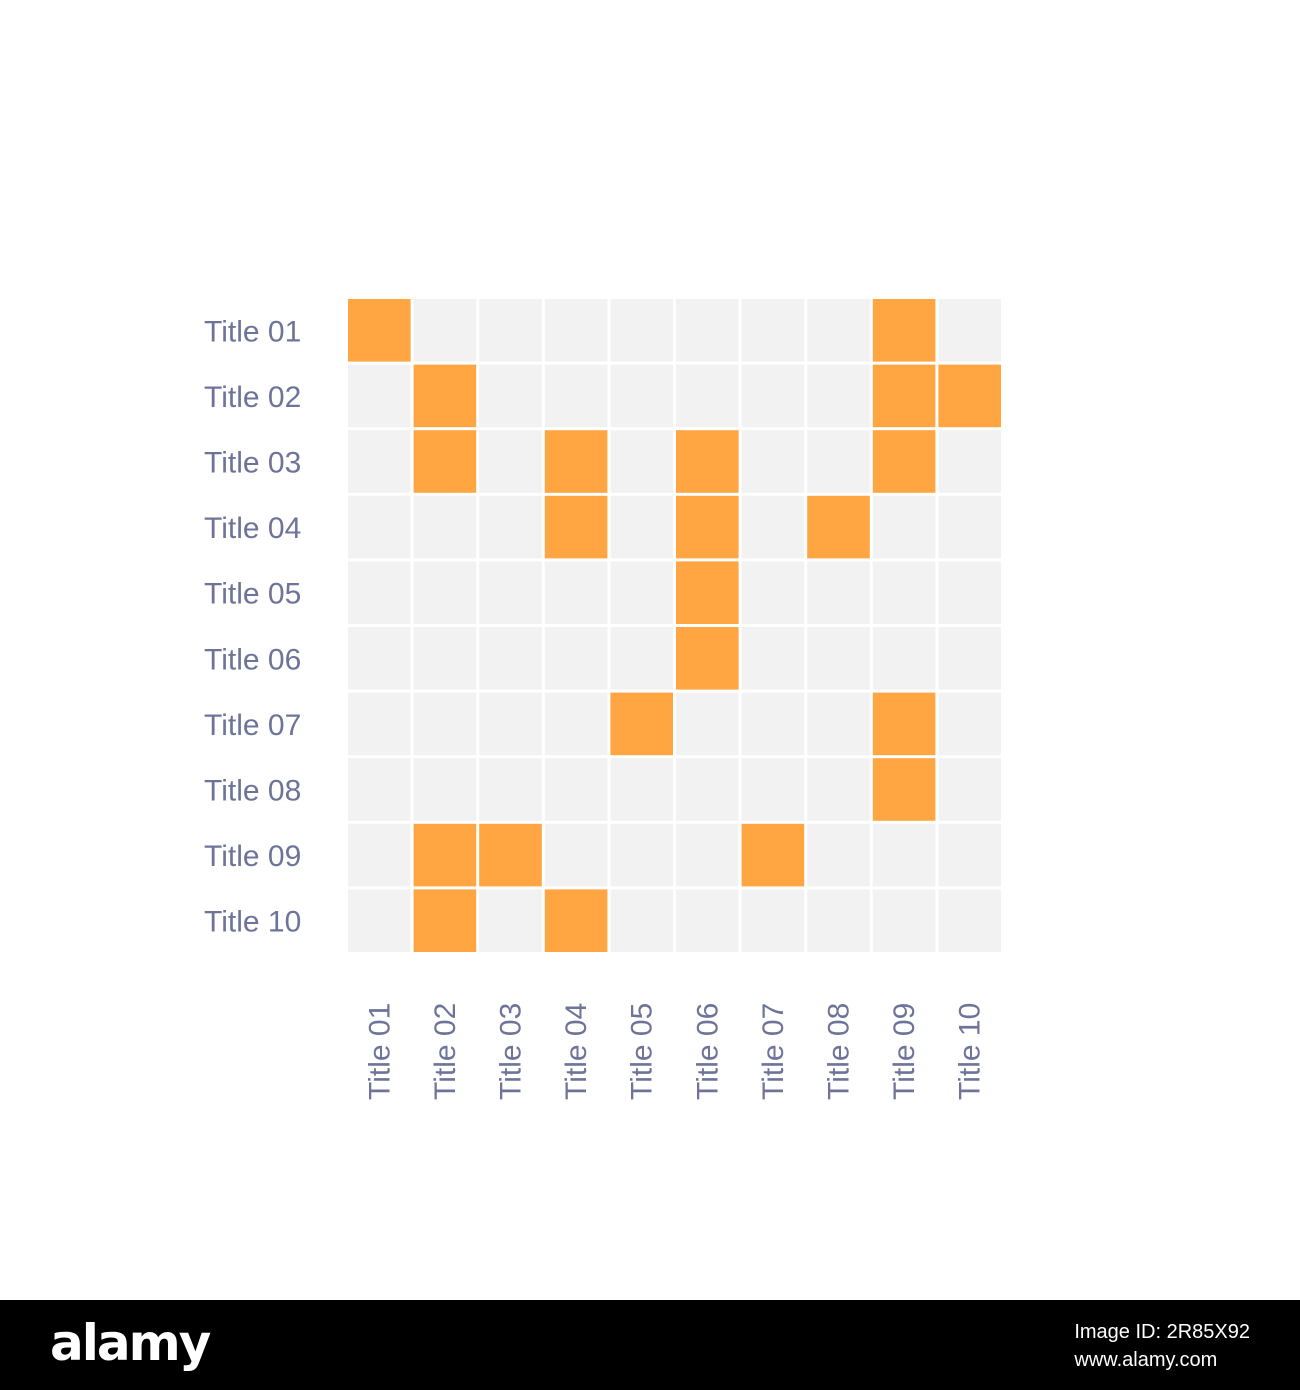 This screenshot has width=1300, height=1390. I want to click on heatmap-cell-r3-c8, so click(838, 461).